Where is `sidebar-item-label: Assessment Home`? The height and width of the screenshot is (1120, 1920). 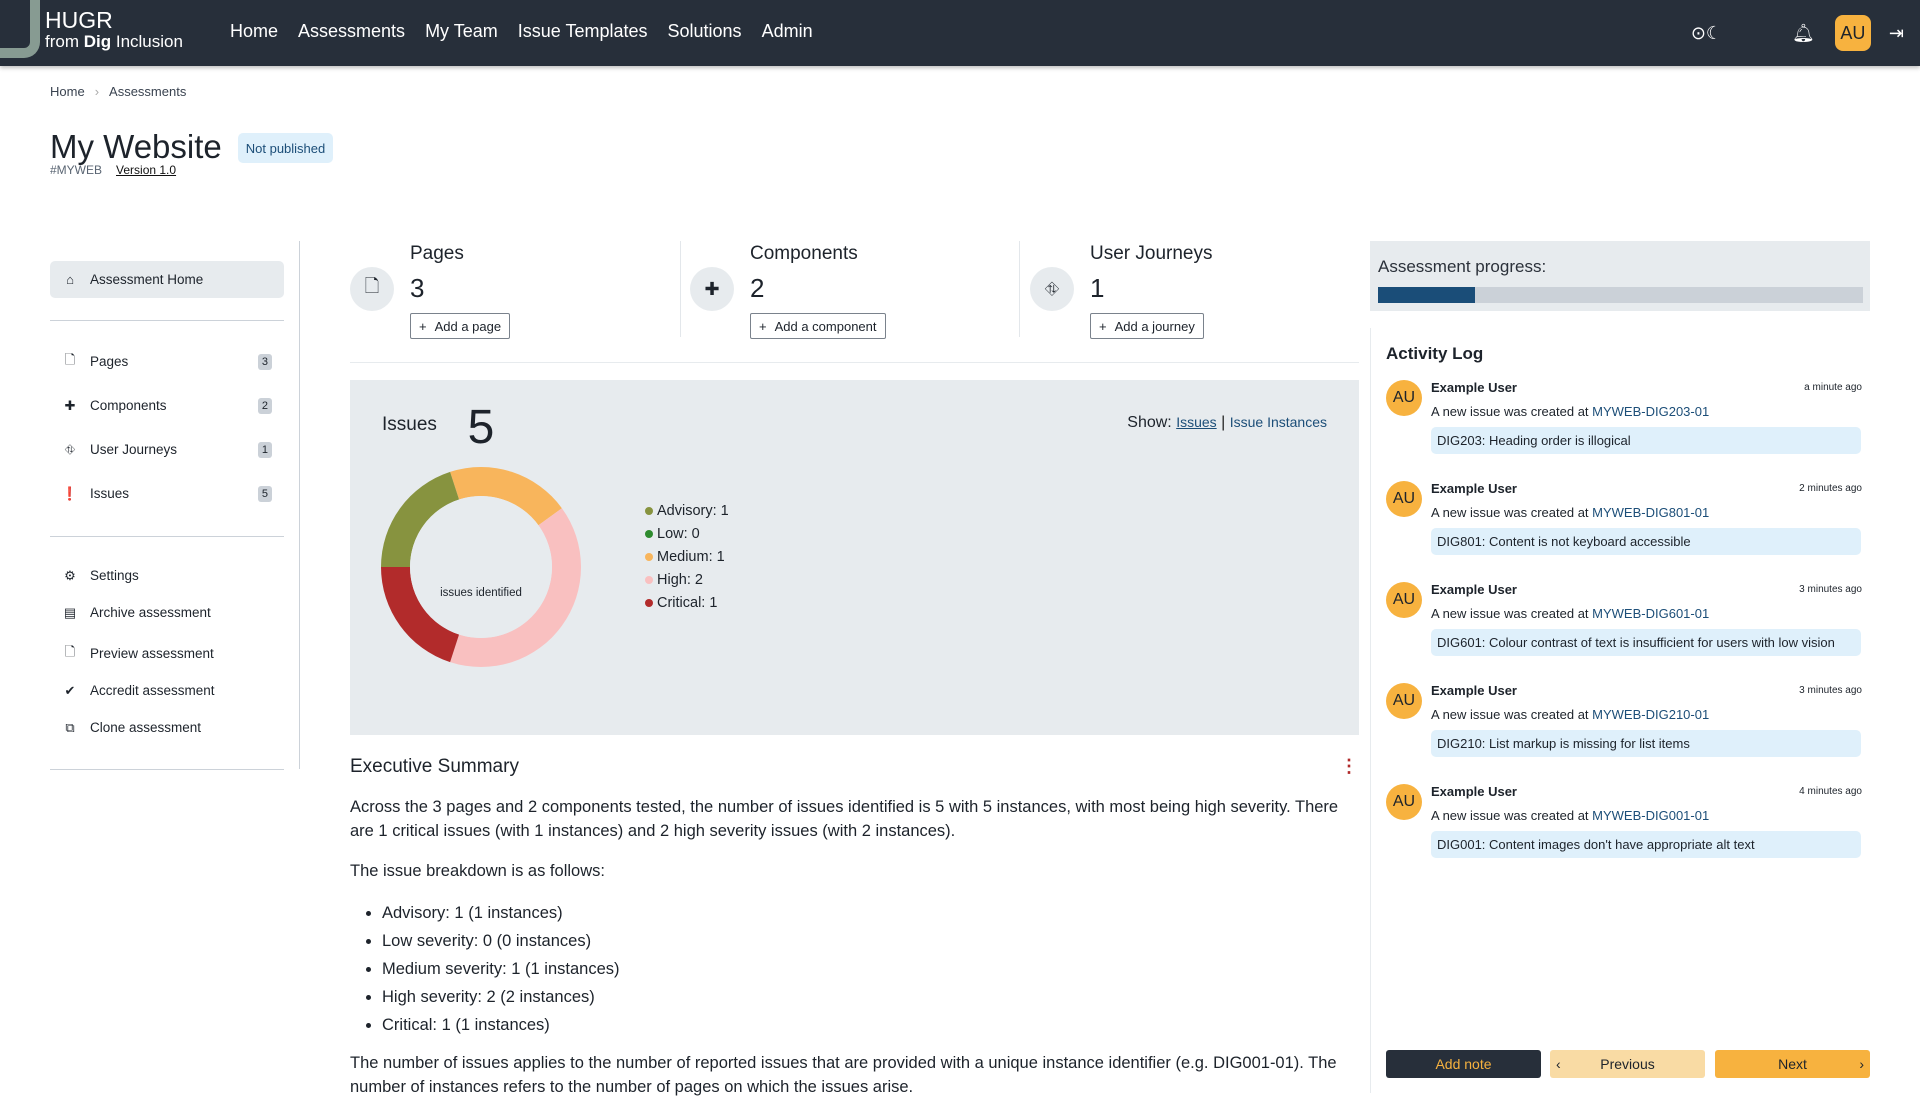
sidebar-item-label: Assessment Home is located at coordinates (147, 279).